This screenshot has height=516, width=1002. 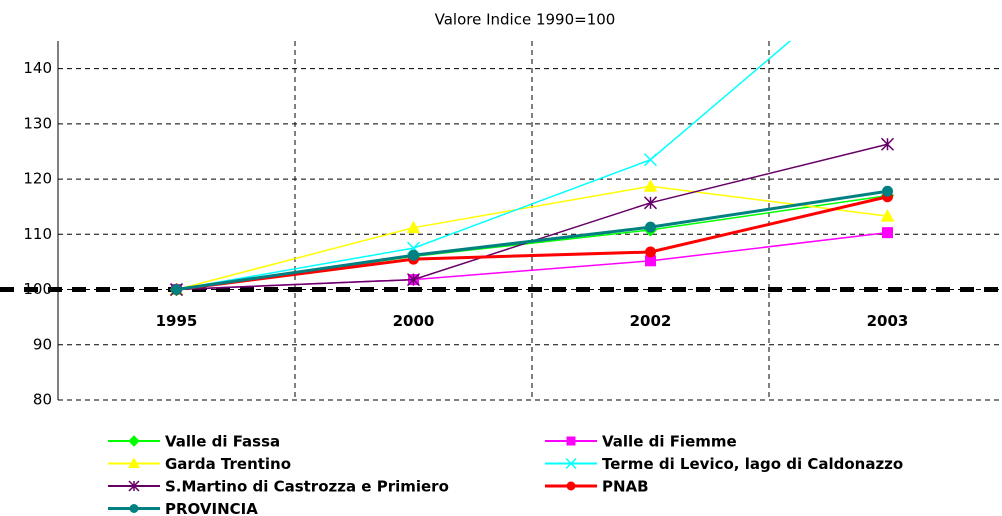 What do you see at coordinates (625, 487) in the screenshot?
I see `legend-label: PNAB` at bounding box center [625, 487].